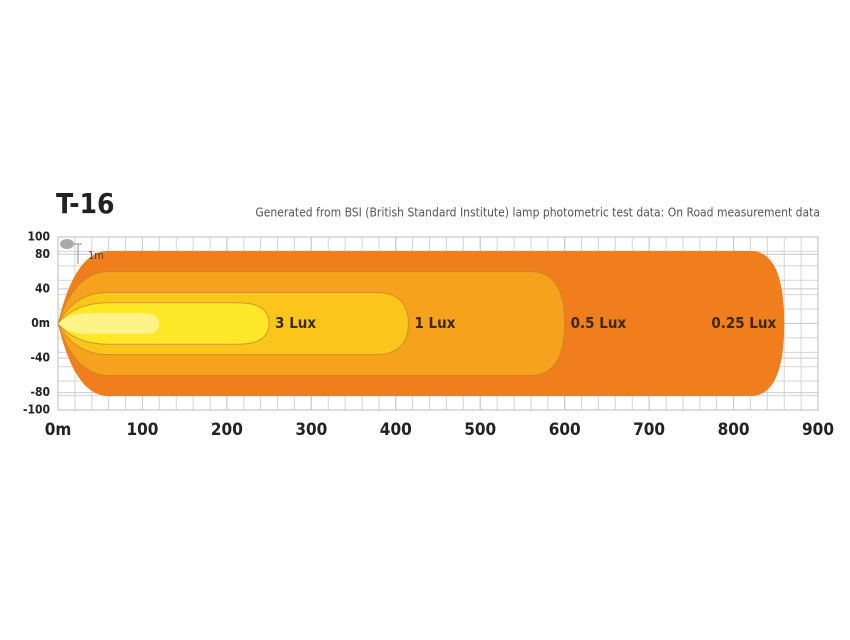  What do you see at coordinates (40, 323) in the screenshot?
I see `y-tick-label: 0m` at bounding box center [40, 323].